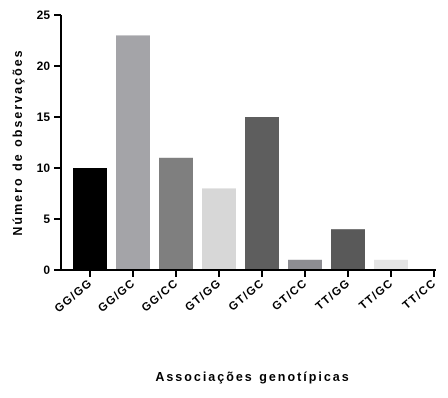 This screenshot has height=398, width=448. What do you see at coordinates (44, 117) in the screenshot?
I see `y-tick-label: 15` at bounding box center [44, 117].